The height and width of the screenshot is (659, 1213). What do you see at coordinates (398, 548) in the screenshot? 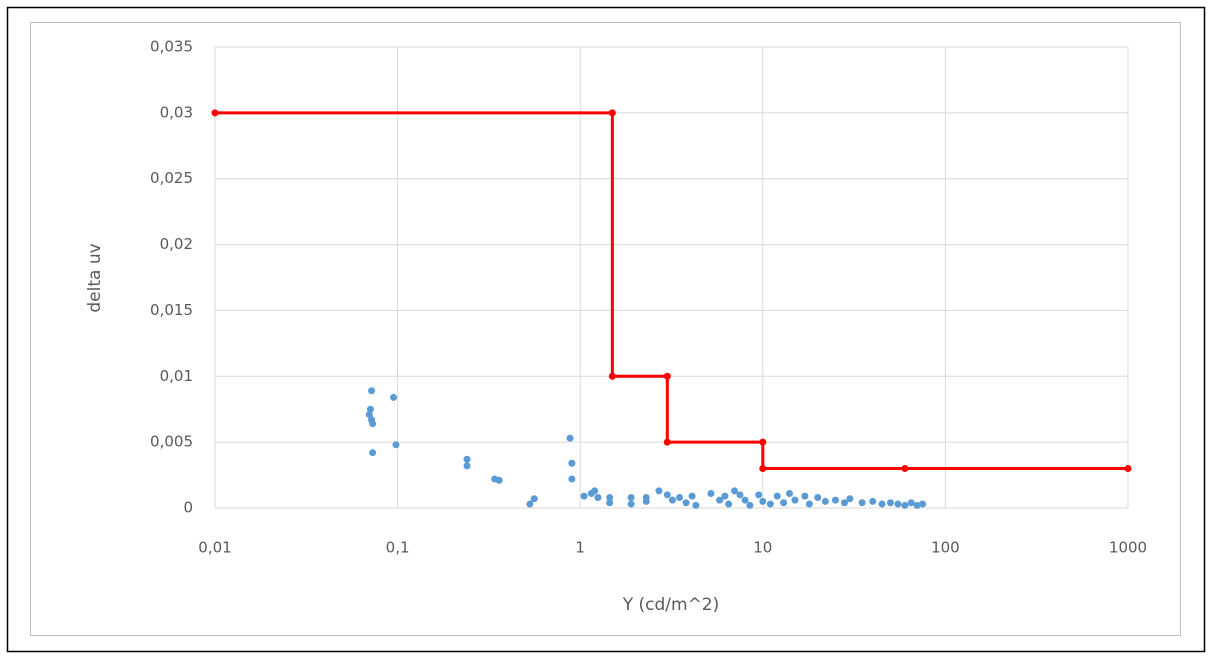
I see `x-tick-label: 0,1` at bounding box center [398, 548].